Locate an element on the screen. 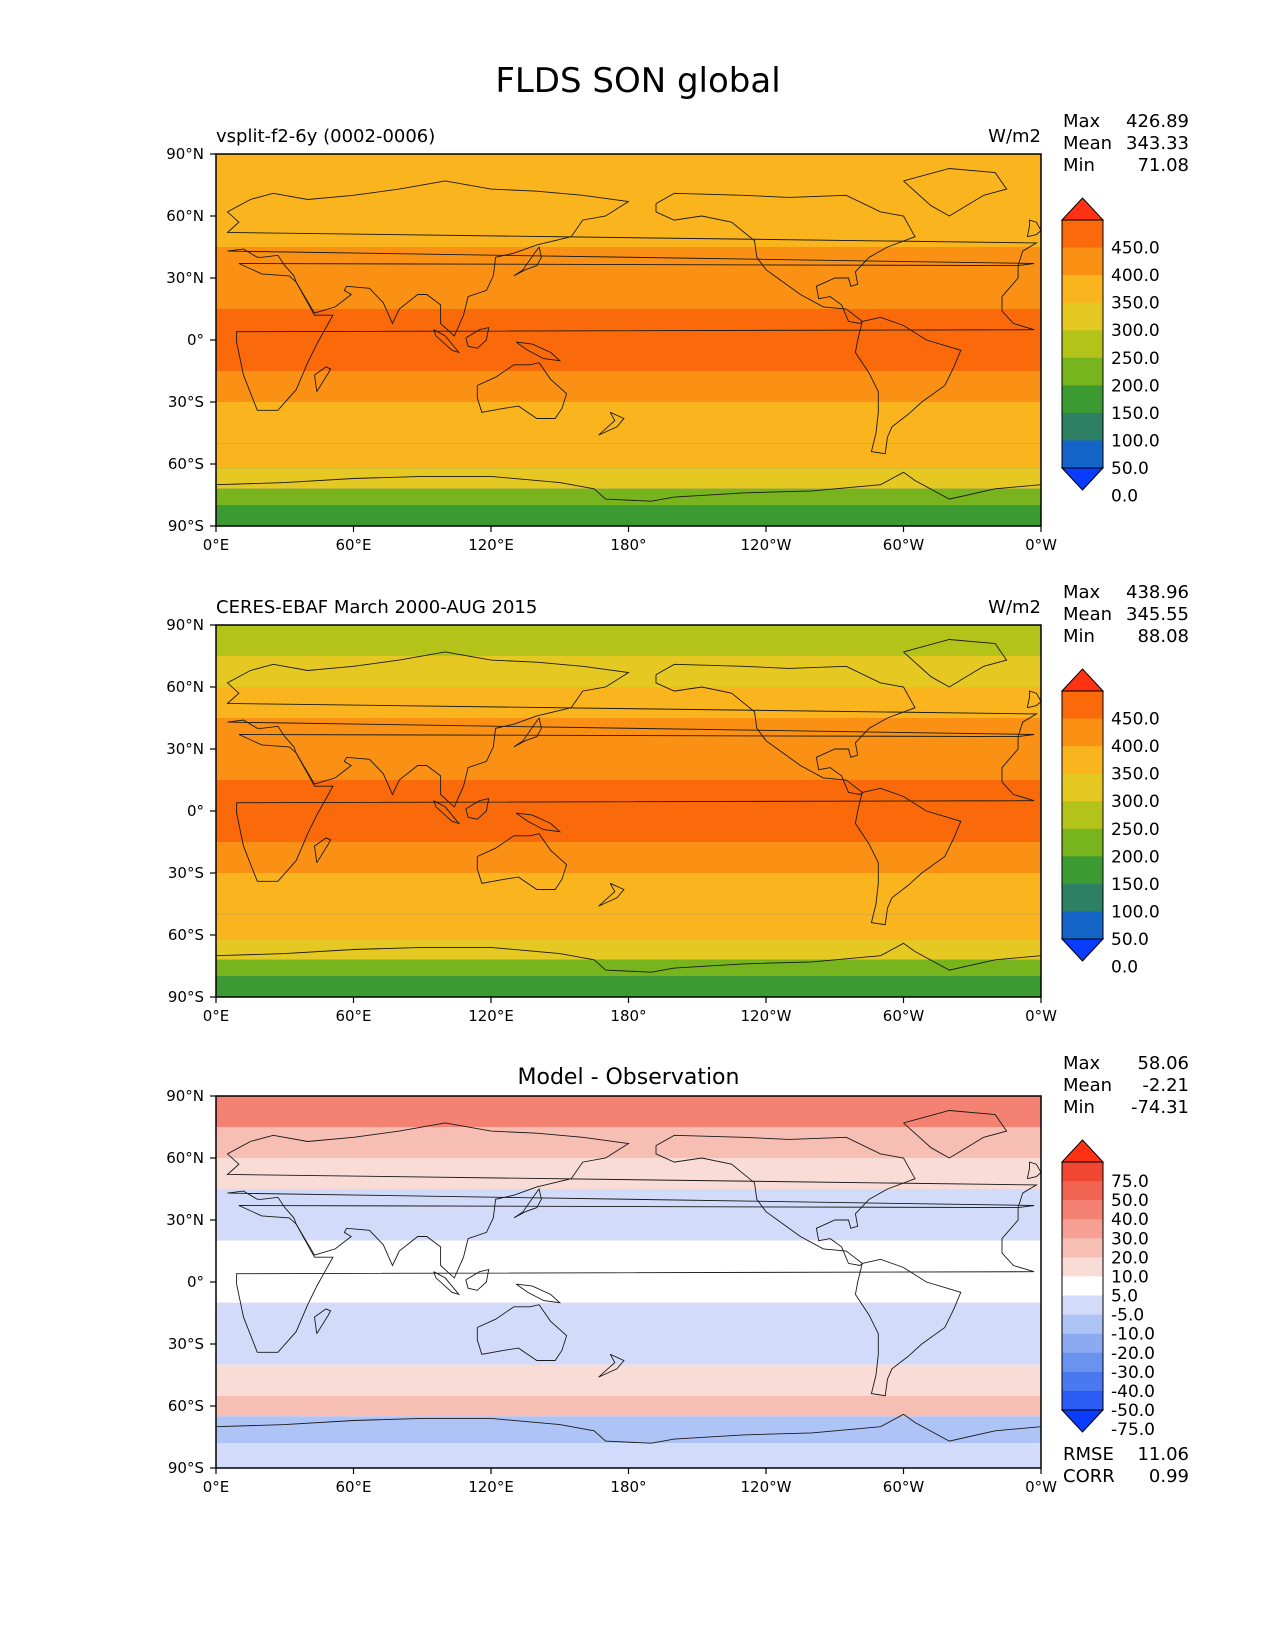 The width and height of the screenshot is (1275, 1650). colorbar-extend-min is located at coordinates (1082, 479).